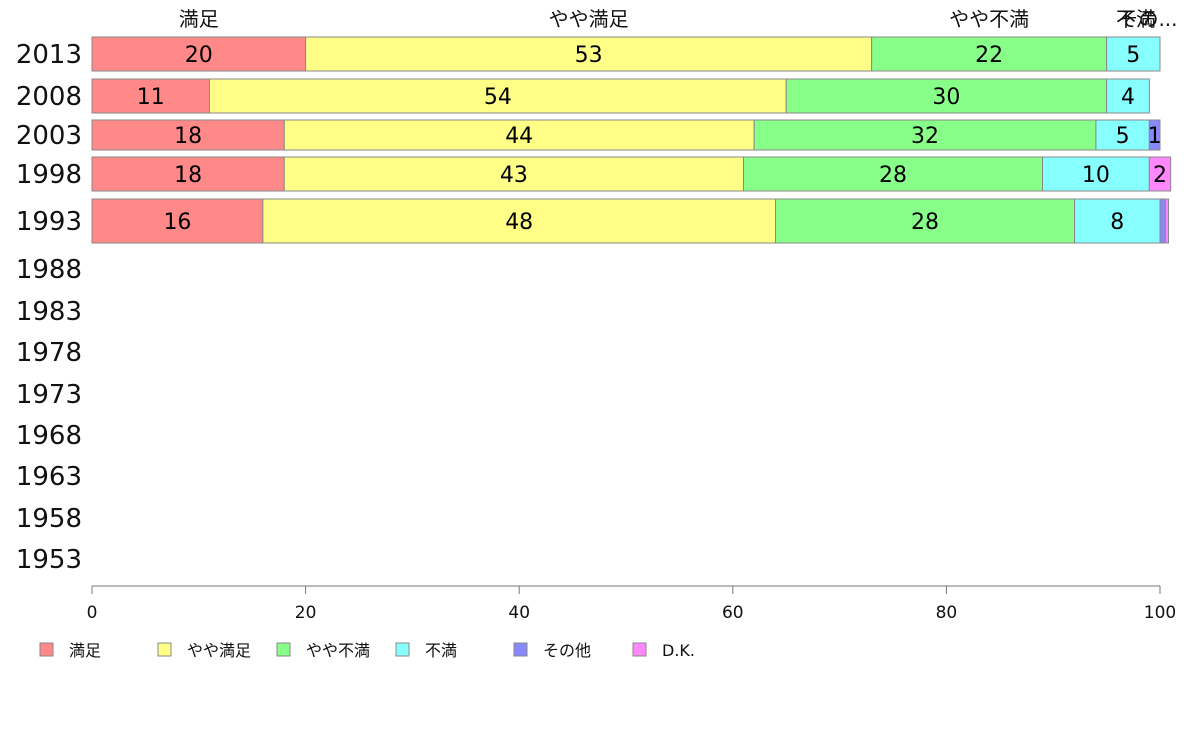  What do you see at coordinates (49, 97) in the screenshot?
I see `year-label-2008: 2008` at bounding box center [49, 97].